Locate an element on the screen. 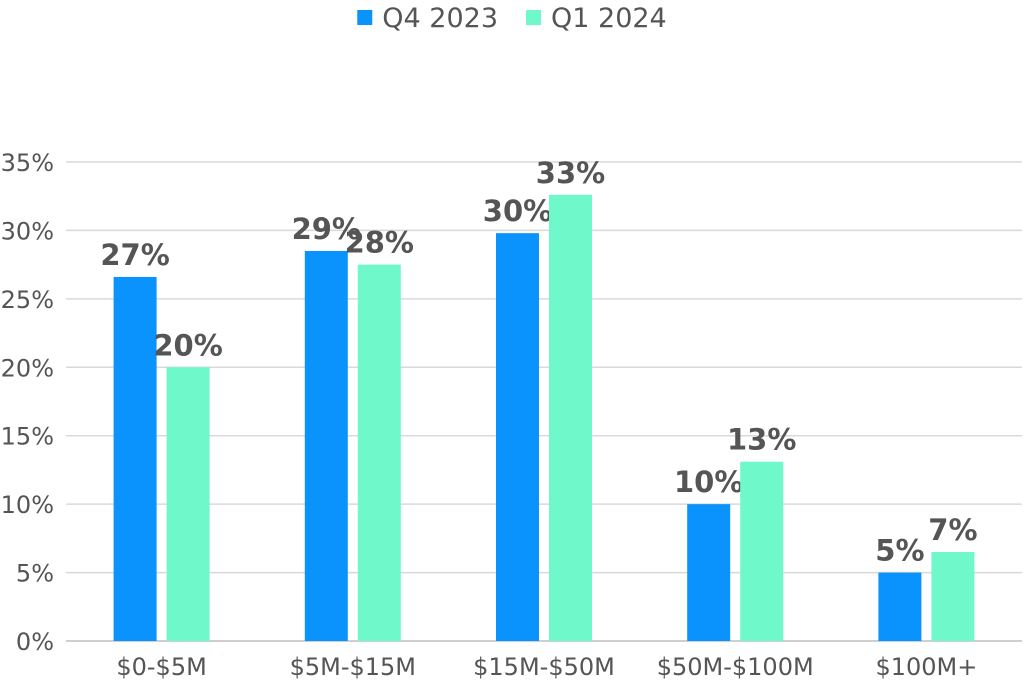  x-tick-label: $5M-$15M is located at coordinates (353, 667).